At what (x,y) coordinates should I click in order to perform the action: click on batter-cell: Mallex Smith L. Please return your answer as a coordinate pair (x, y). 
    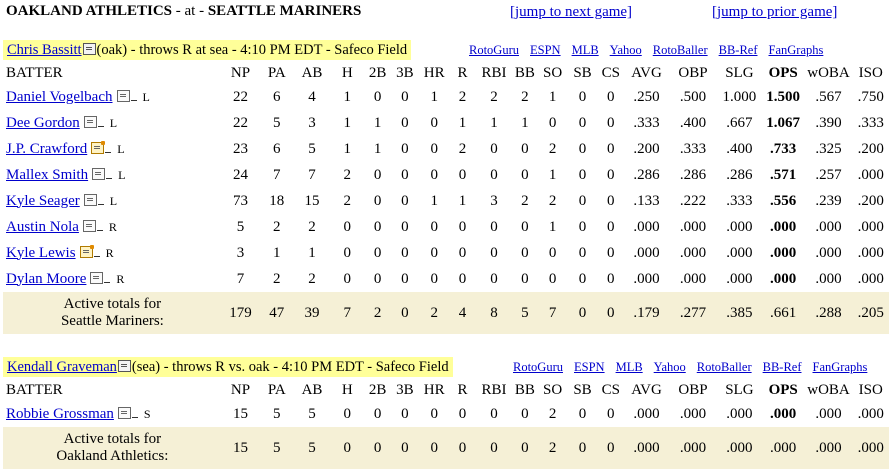
    Looking at the image, I should click on (112, 175).